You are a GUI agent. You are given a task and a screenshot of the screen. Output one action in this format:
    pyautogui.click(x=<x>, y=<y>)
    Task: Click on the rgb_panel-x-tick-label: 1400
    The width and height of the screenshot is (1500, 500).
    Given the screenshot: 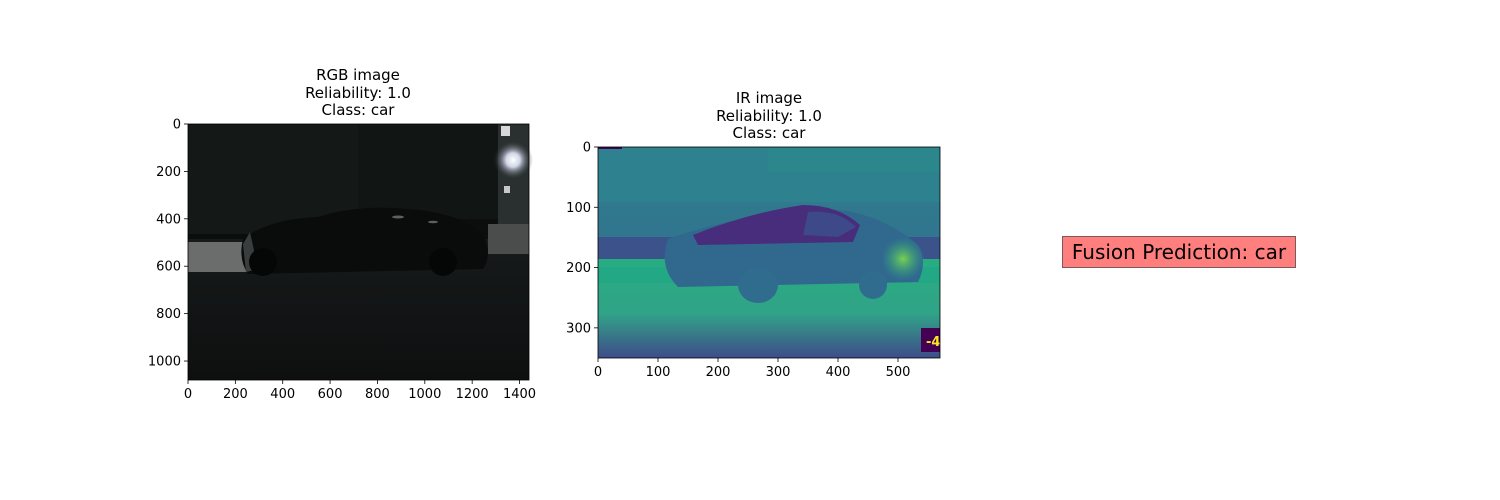 What is the action you would take?
    pyautogui.click(x=519, y=394)
    